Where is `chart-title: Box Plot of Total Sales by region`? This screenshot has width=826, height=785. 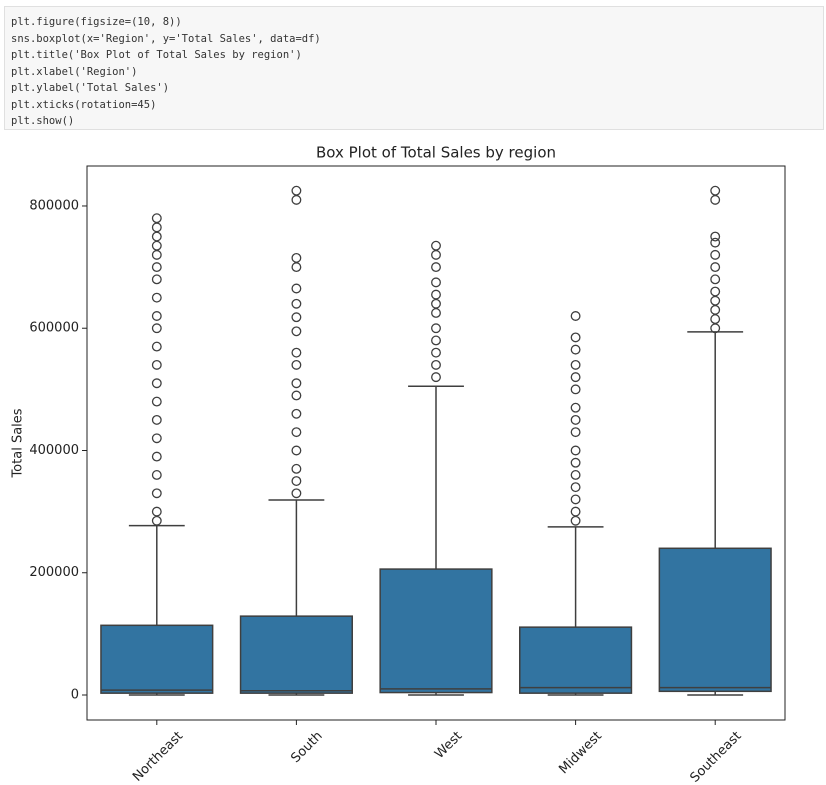 chart-title: Box Plot of Total Sales by region is located at coordinates (436, 153).